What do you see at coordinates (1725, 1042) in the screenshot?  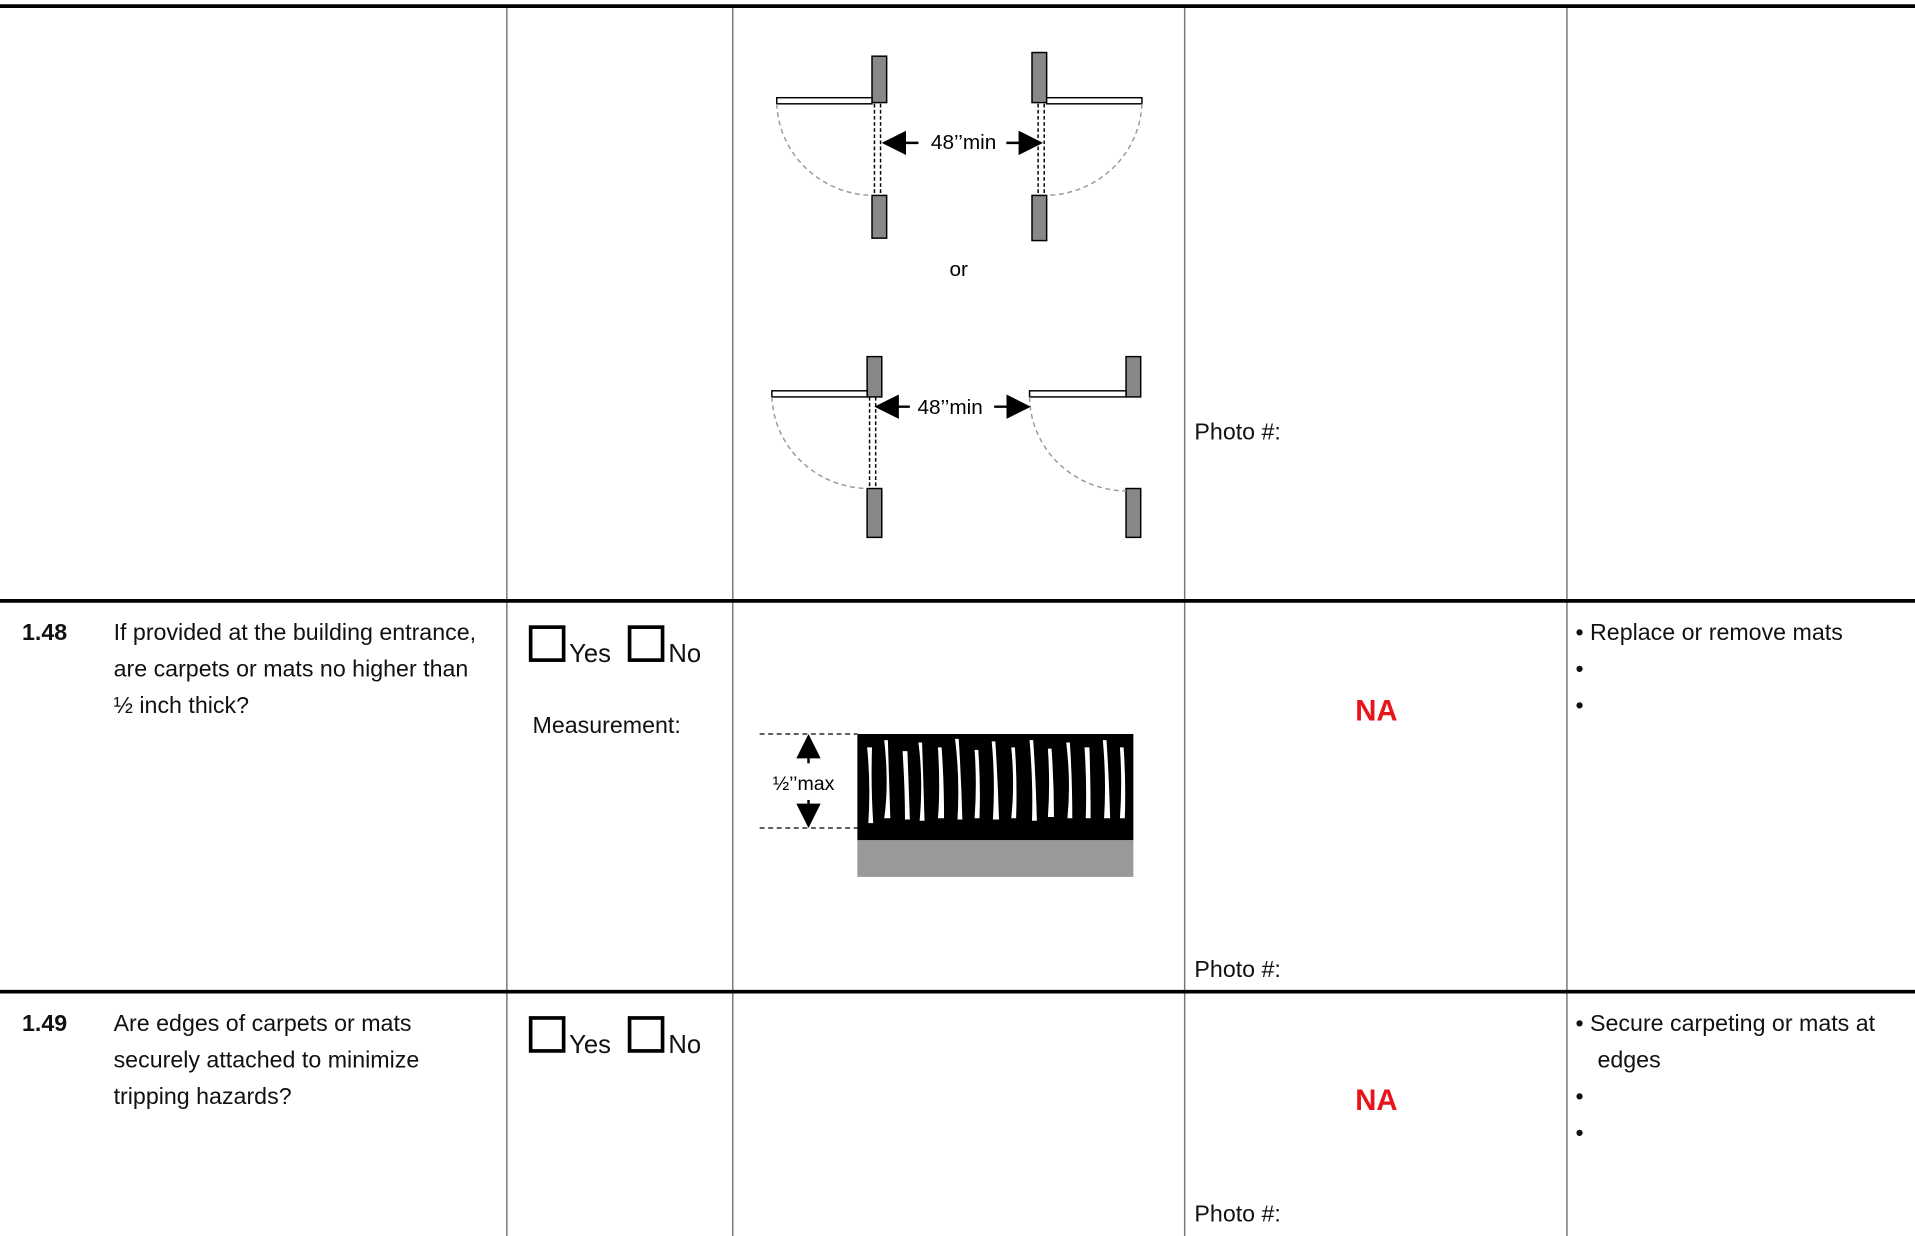 I see `action: • Secure carpeting or mats at edges` at bounding box center [1725, 1042].